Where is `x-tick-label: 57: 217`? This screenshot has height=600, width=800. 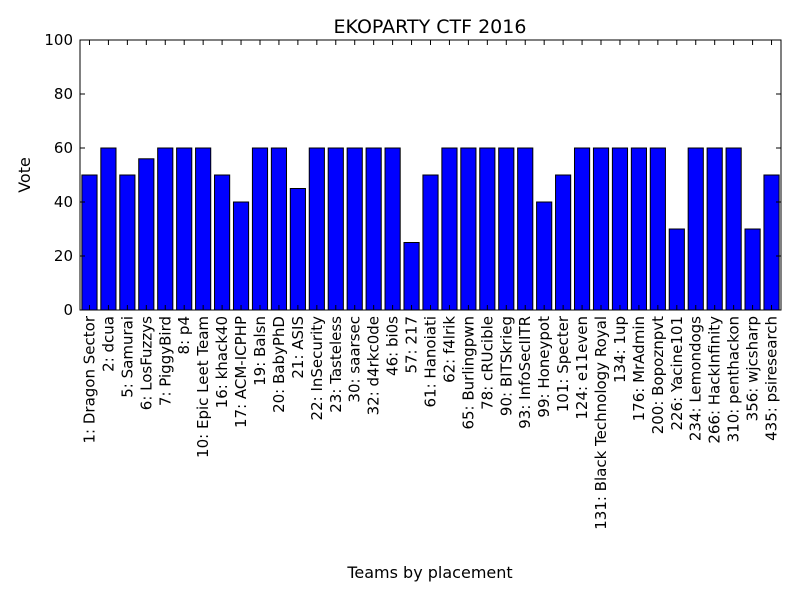 x-tick-label: 57: 217 is located at coordinates (412, 345).